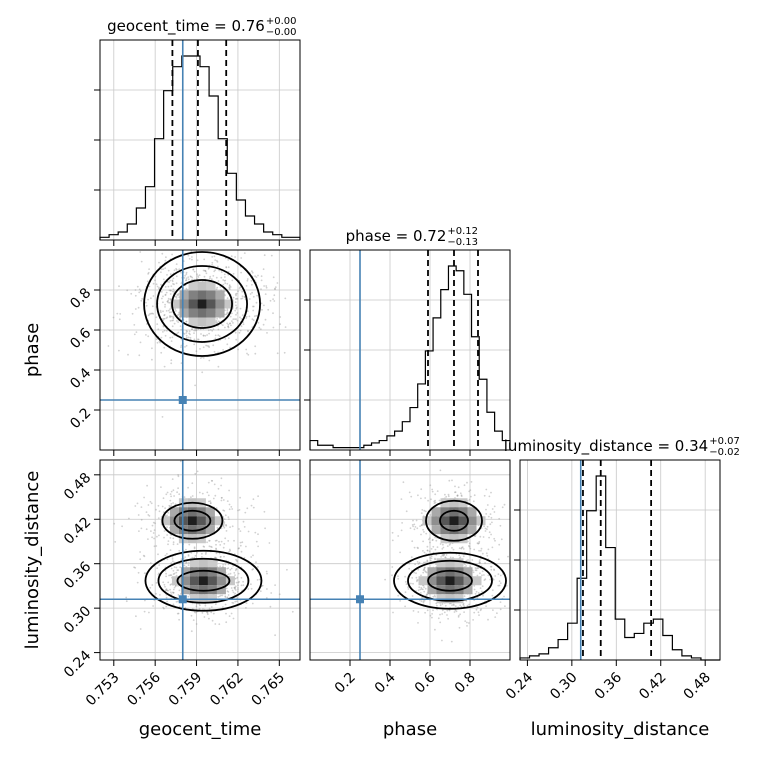  Describe the element at coordinates (519, 685) in the screenshot. I see `xtick-label-luminosity_distance-0: 0.24` at that location.